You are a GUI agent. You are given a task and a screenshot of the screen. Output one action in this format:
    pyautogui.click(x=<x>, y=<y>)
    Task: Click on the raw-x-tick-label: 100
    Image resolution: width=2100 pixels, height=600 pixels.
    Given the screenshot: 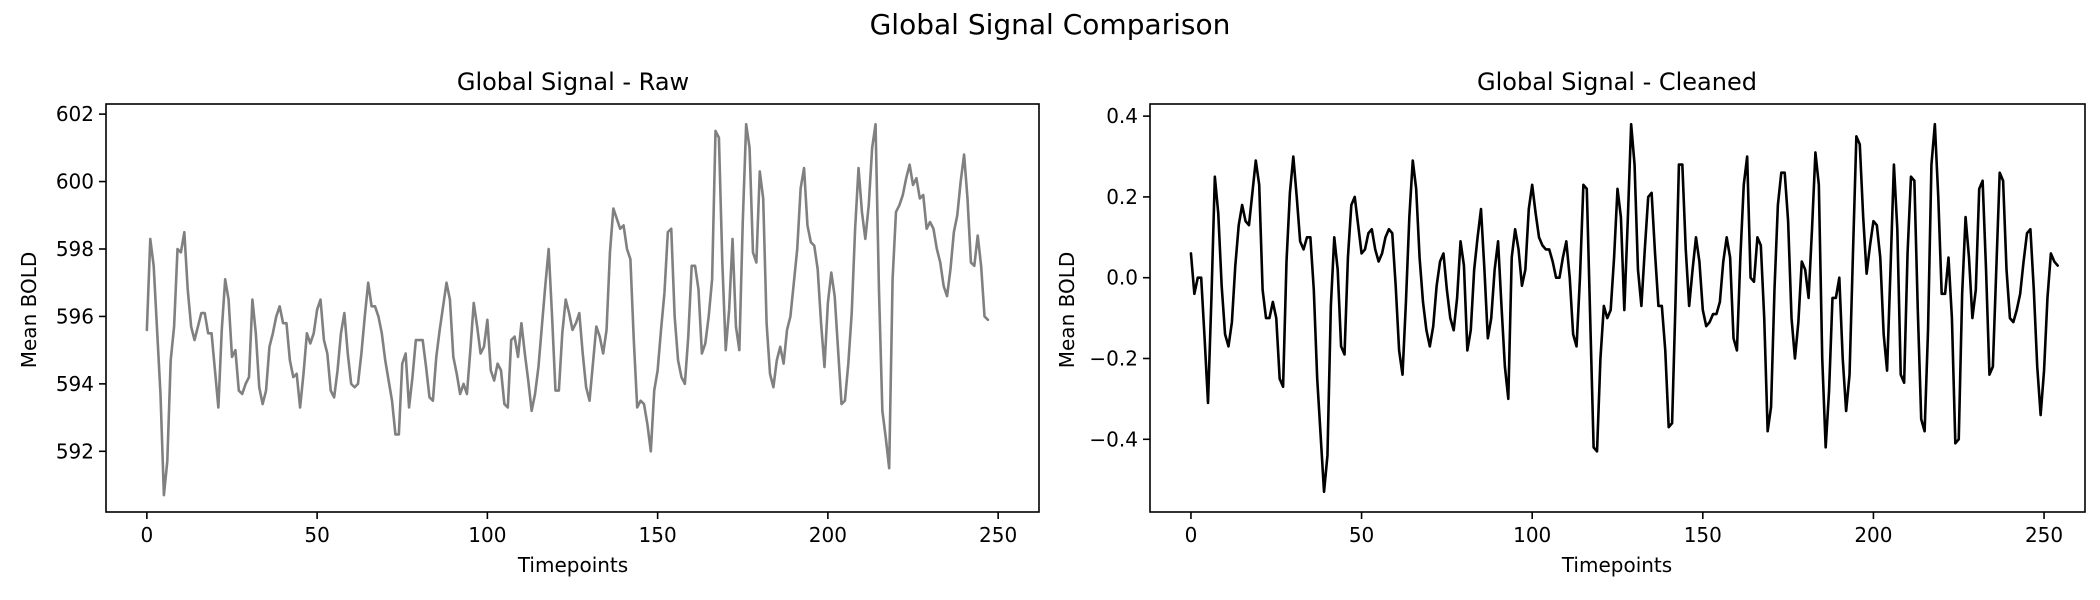 What is the action you would take?
    pyautogui.click(x=487, y=535)
    